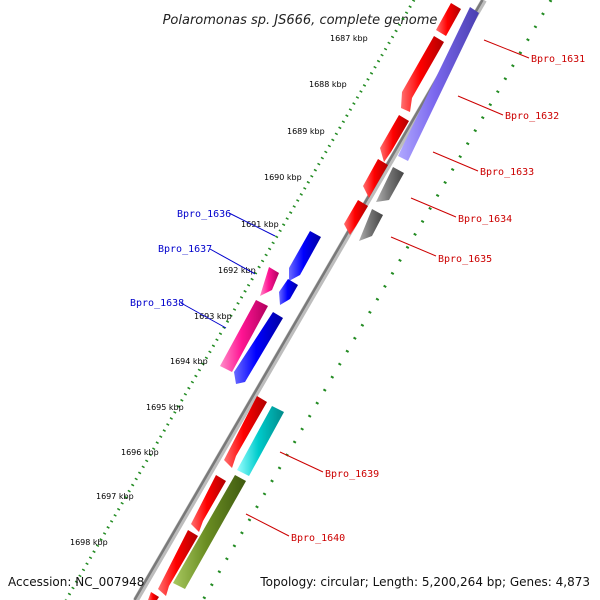  What do you see at coordinates (465, 259) in the screenshot?
I see `gene-label-bpro-1635: Bpro_1635` at bounding box center [465, 259].